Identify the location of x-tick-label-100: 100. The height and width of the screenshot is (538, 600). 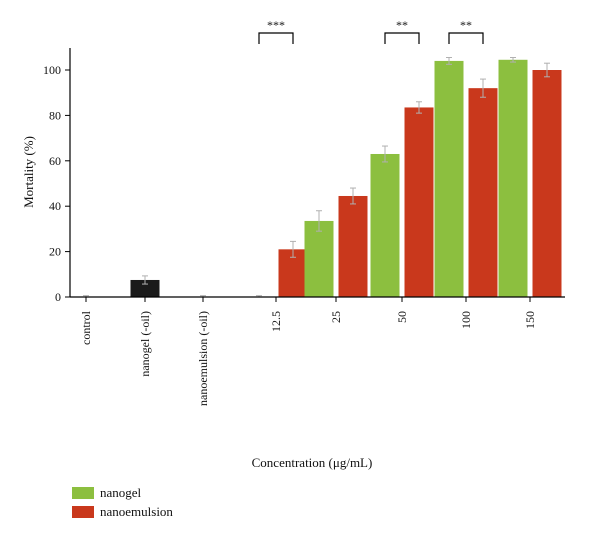
(466, 320).